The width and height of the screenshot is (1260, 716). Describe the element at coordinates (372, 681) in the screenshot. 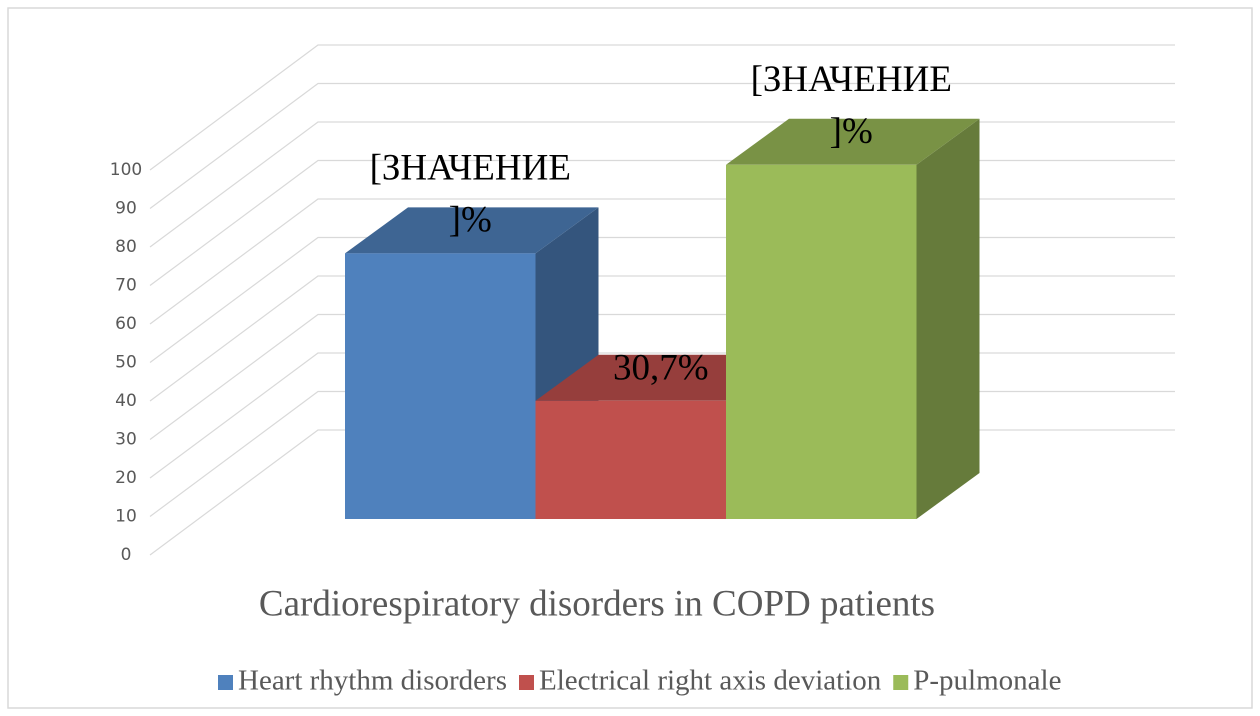

I see `legend-label: Heart rhythm disorders` at that location.